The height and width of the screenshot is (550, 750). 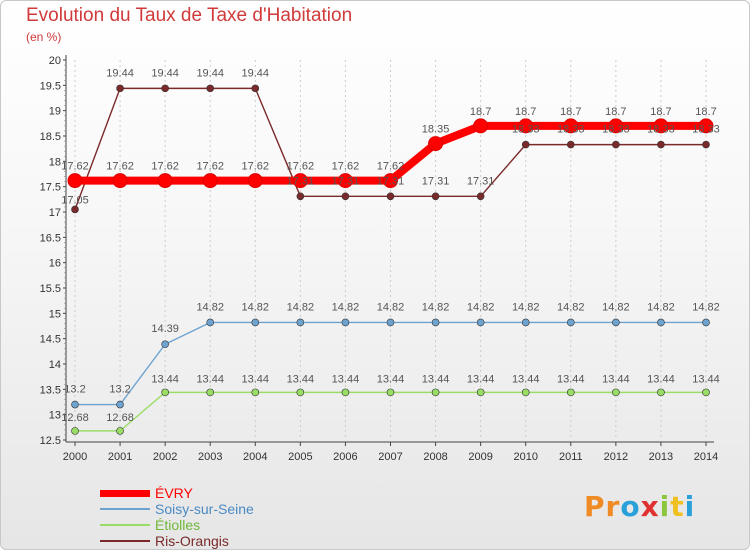 I want to click on x-tick-label: 2013, so click(x=661, y=457).